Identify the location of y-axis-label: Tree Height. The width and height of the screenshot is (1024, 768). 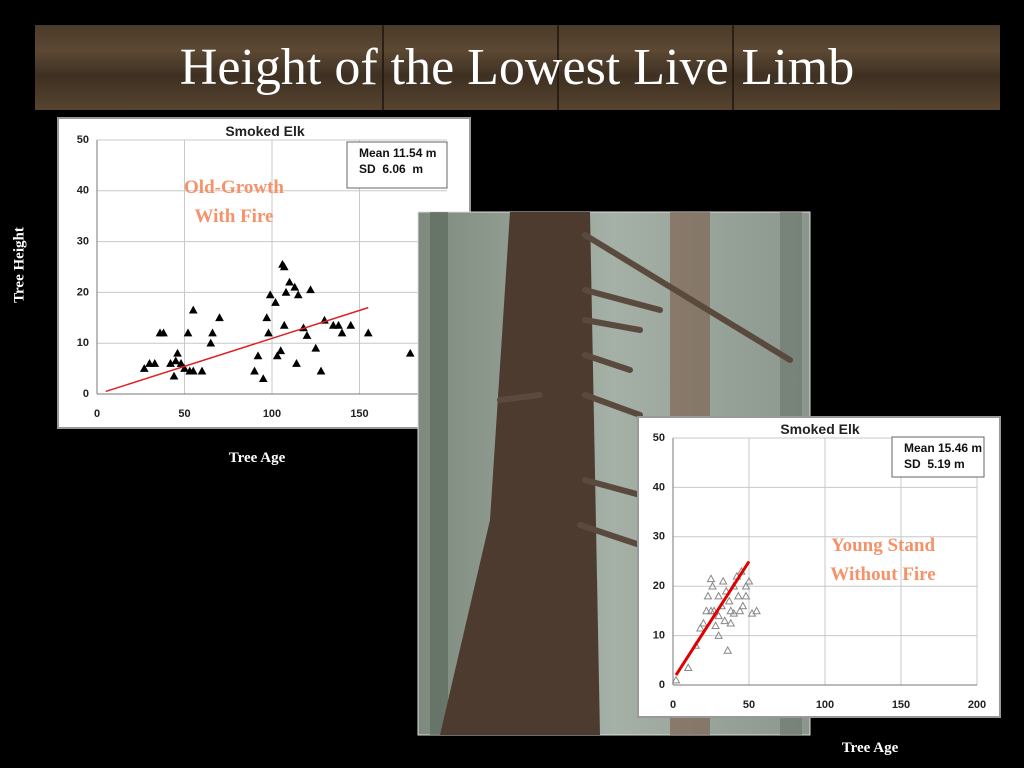
(19, 265).